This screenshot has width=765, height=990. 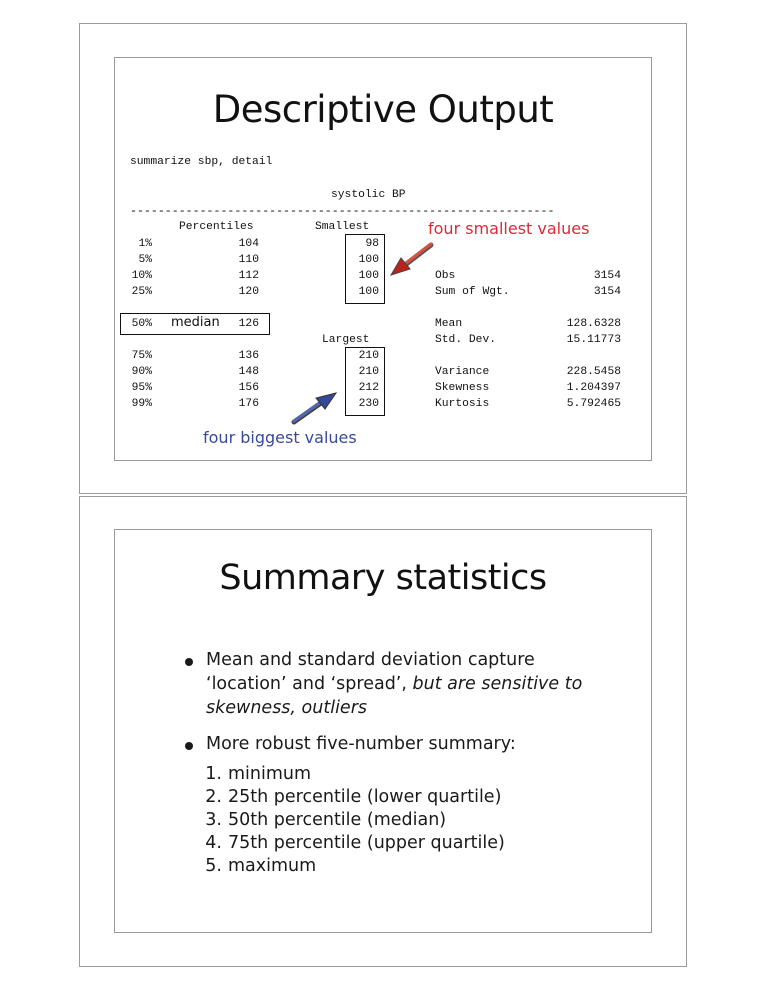 I want to click on pct-label: 99%, so click(x=141, y=404).